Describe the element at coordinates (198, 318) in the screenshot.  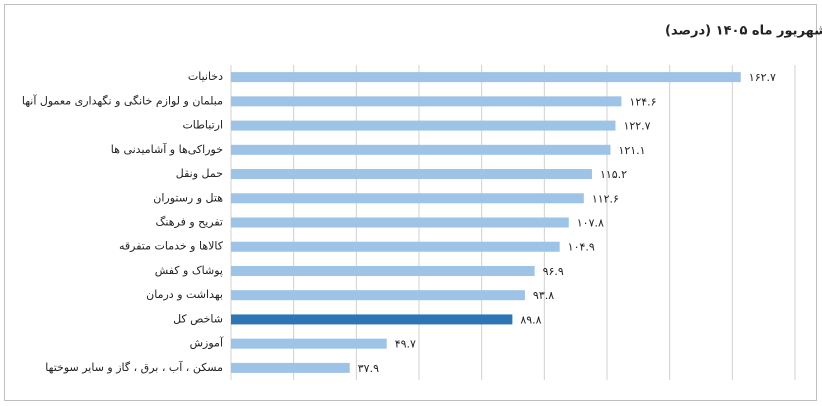
I see `category-label: شاخص کل` at that location.